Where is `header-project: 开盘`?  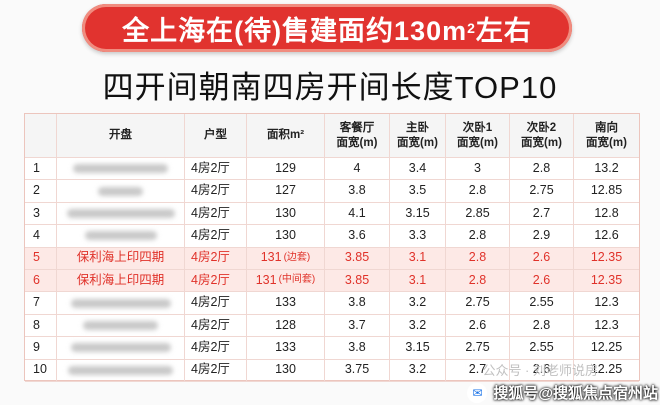 header-project: 开盘 is located at coordinates (121, 135).